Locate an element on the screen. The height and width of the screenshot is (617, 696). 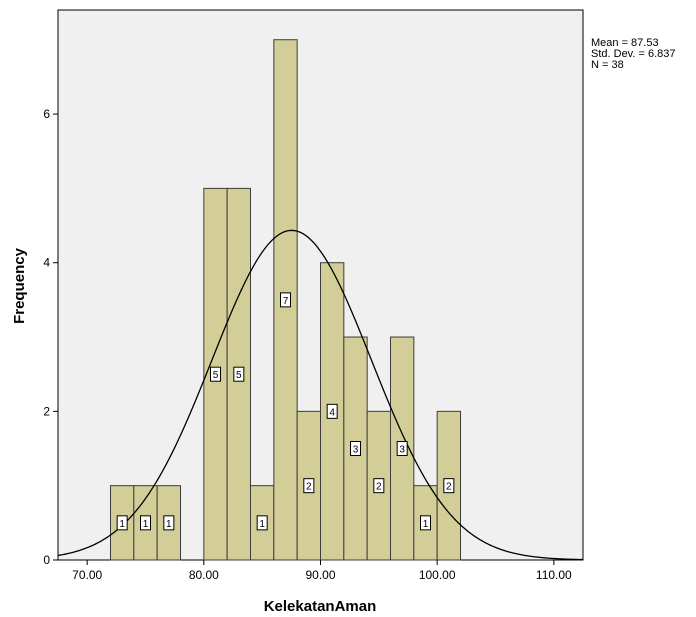
y-tick-label: 2 is located at coordinates (46, 411).